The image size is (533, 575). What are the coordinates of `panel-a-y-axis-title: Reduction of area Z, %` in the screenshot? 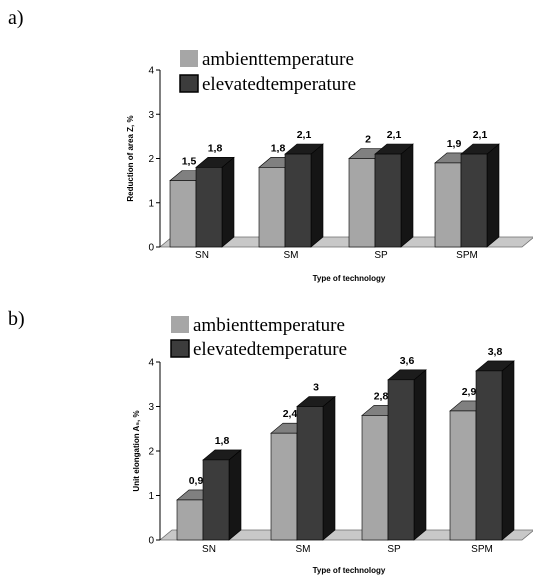 It's located at (130, 158).